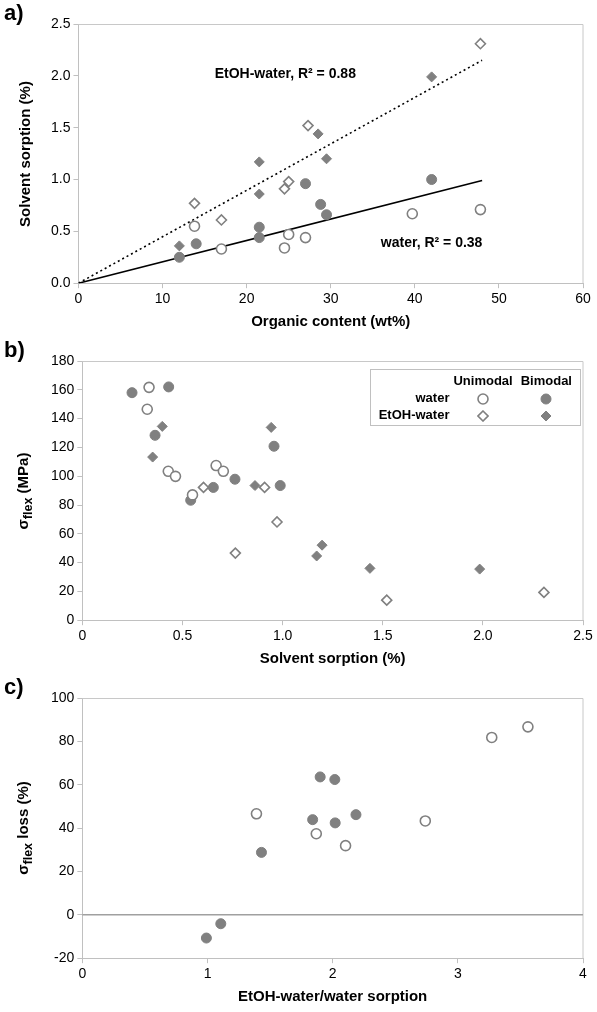 Image resolution: width=597 pixels, height=1012 pixels. What do you see at coordinates (60, 74) in the screenshot?
I see `y-tick-label: 2.0` at bounding box center [60, 74].